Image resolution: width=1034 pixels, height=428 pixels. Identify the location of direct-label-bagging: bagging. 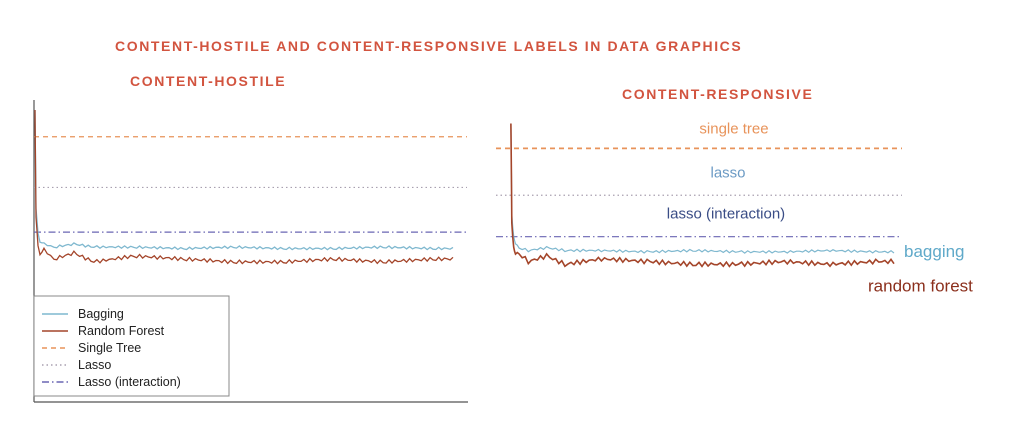
(934, 251).